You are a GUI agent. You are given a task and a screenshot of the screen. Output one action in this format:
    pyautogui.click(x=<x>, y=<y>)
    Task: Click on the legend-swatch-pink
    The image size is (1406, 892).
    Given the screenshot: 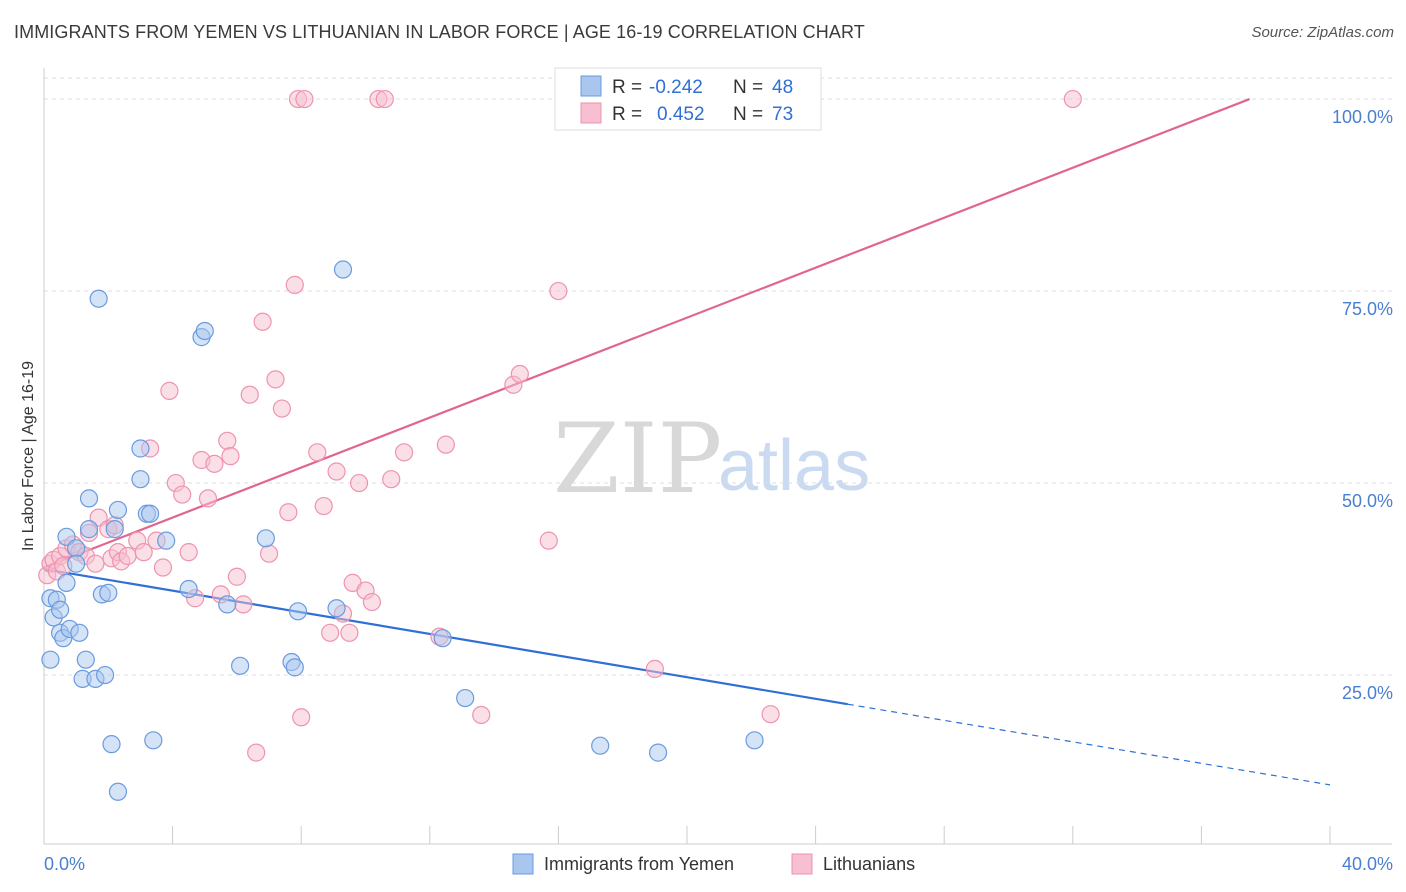 What is the action you would take?
    pyautogui.click(x=591, y=113)
    